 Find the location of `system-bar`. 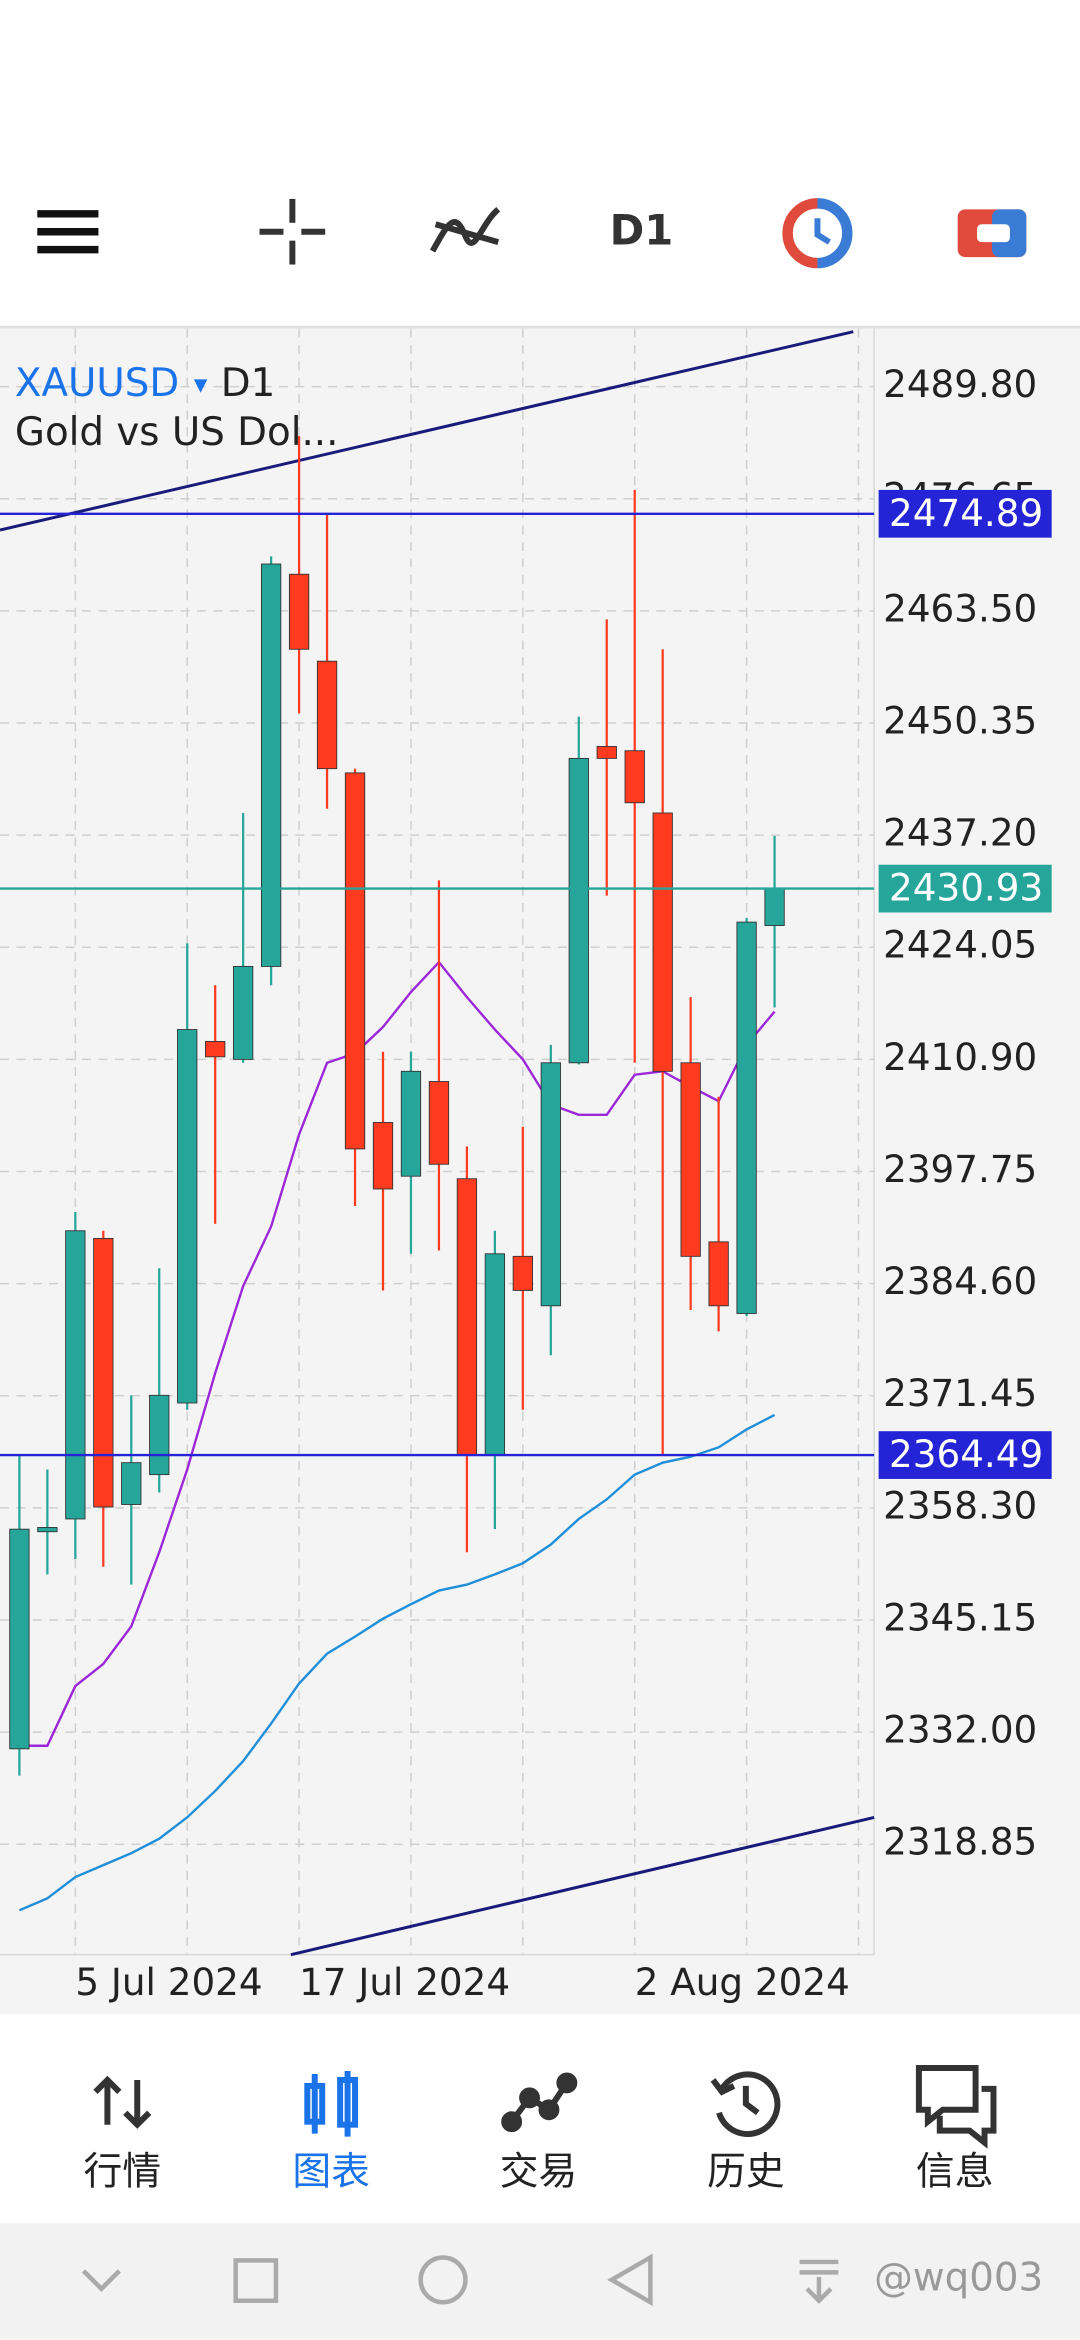

system-bar is located at coordinates (540, 2281).